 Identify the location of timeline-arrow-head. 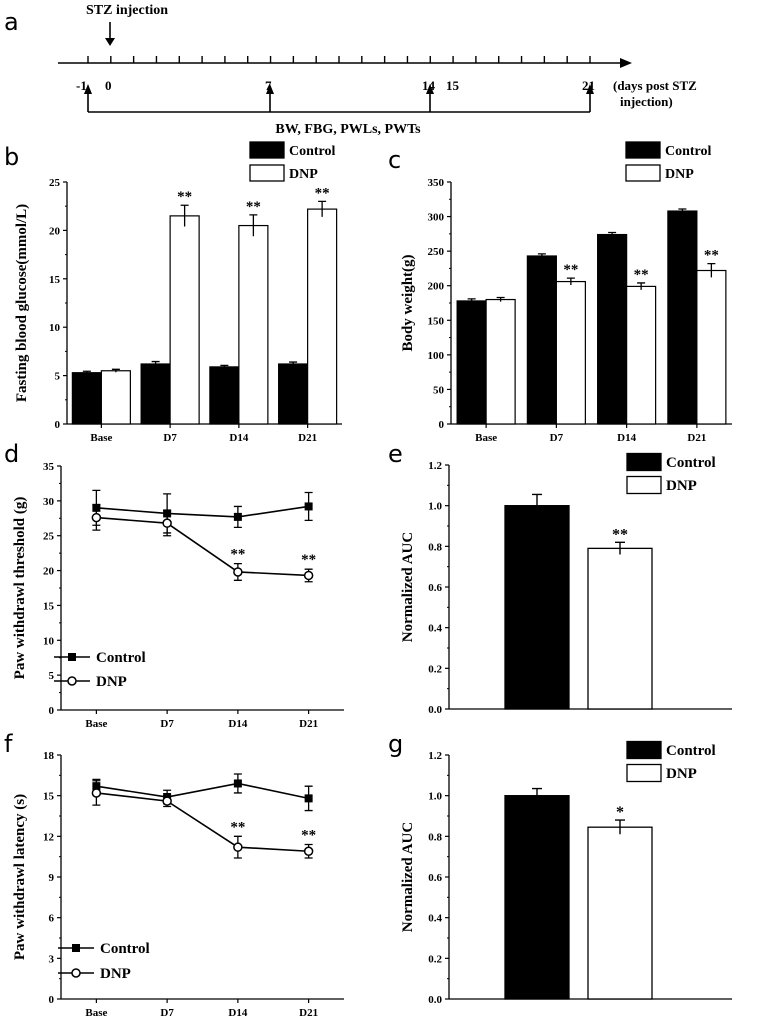
(626, 63).